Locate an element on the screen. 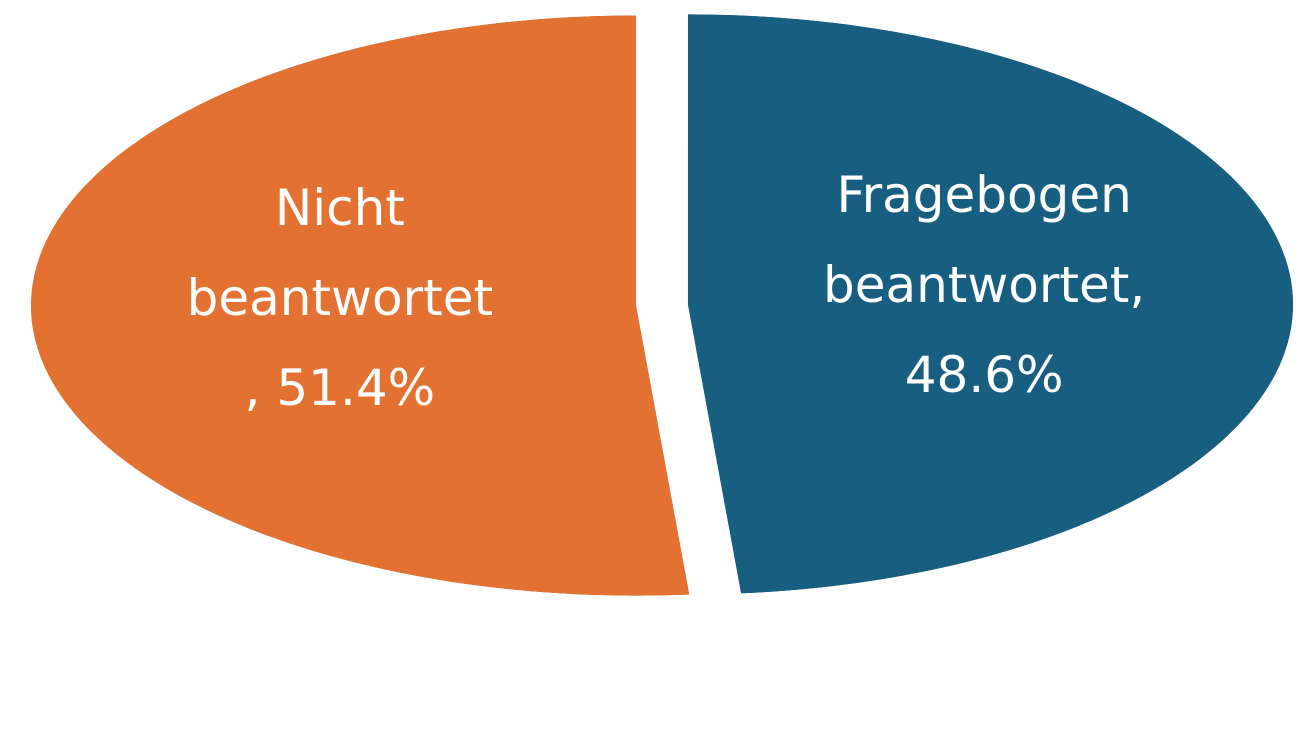  data-label: Nicht is located at coordinates (340, 208).